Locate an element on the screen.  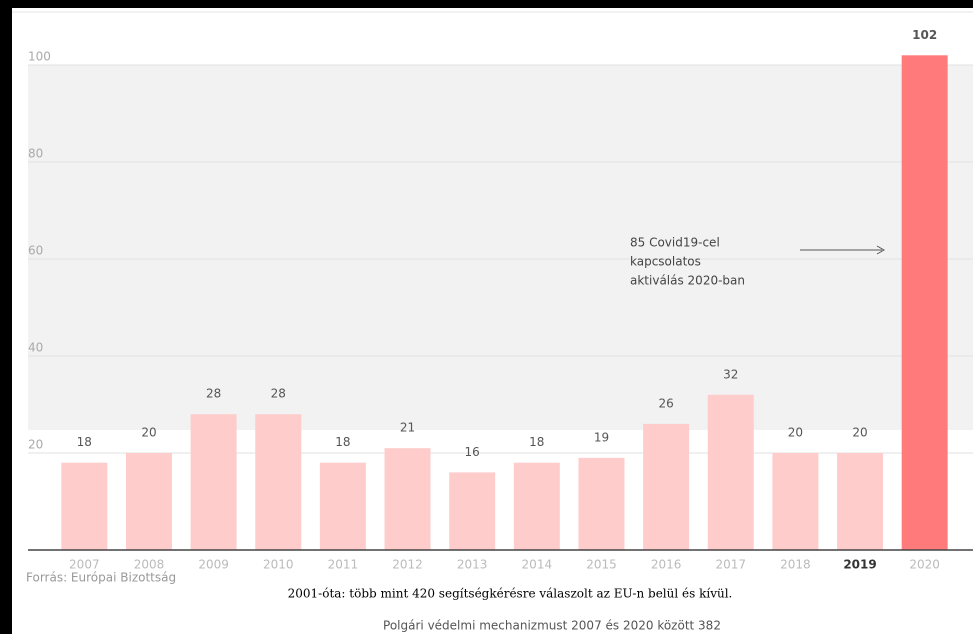
x-tick-label: 2009 is located at coordinates (213, 565).